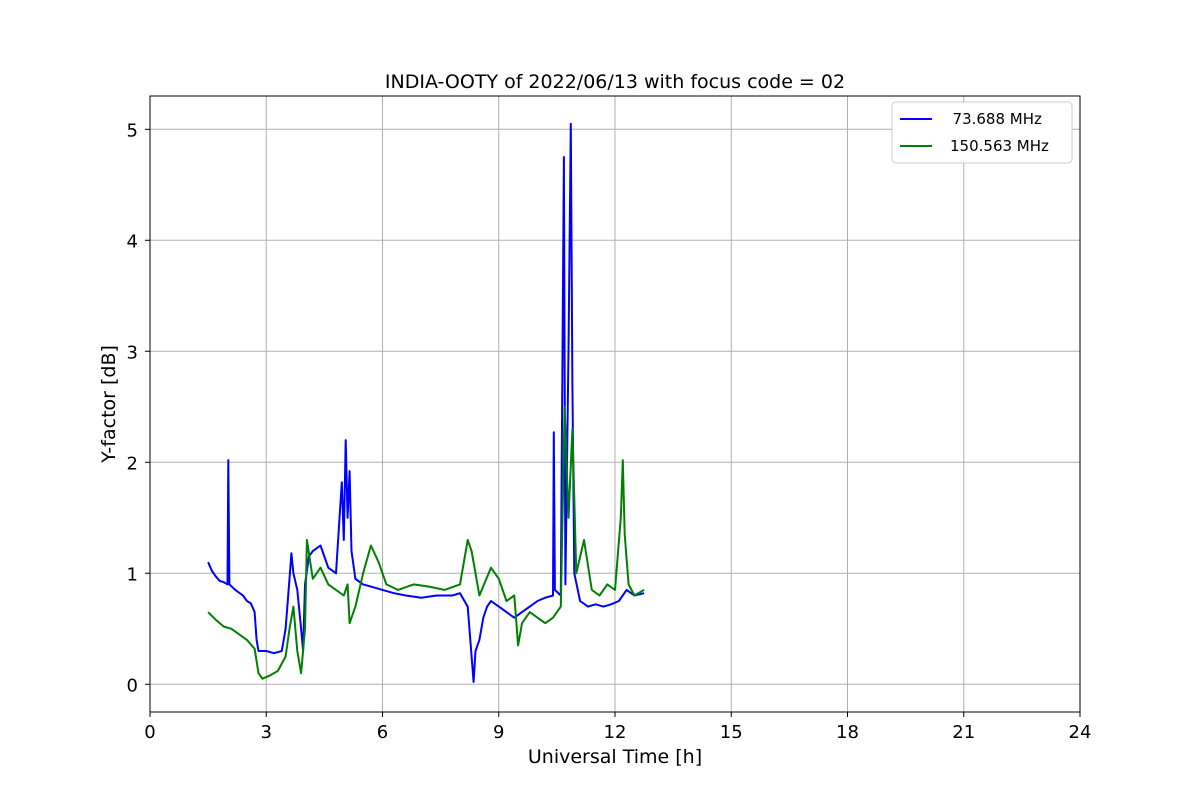  I want to click on x-axis: 0 3 6 9 12 15 18 21 24, so click(617, 727).